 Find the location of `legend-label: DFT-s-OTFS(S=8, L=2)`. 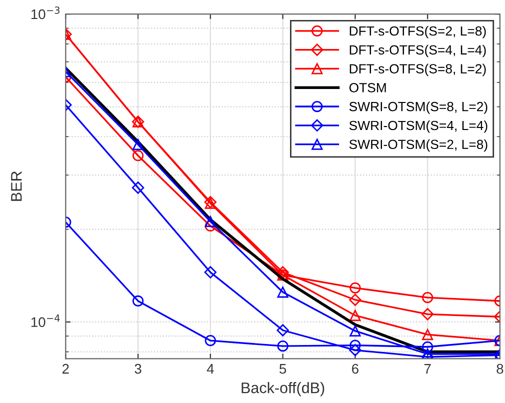

legend-label: DFT-s-OTFS(S=8, L=2) is located at coordinates (418, 70).